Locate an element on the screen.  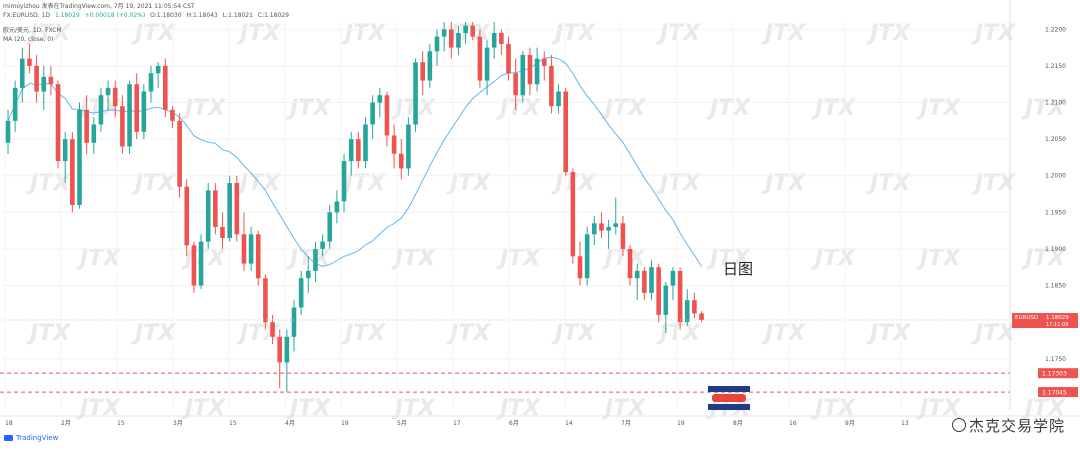
ohlc-close: C:1.18029 is located at coordinates (273, 15).